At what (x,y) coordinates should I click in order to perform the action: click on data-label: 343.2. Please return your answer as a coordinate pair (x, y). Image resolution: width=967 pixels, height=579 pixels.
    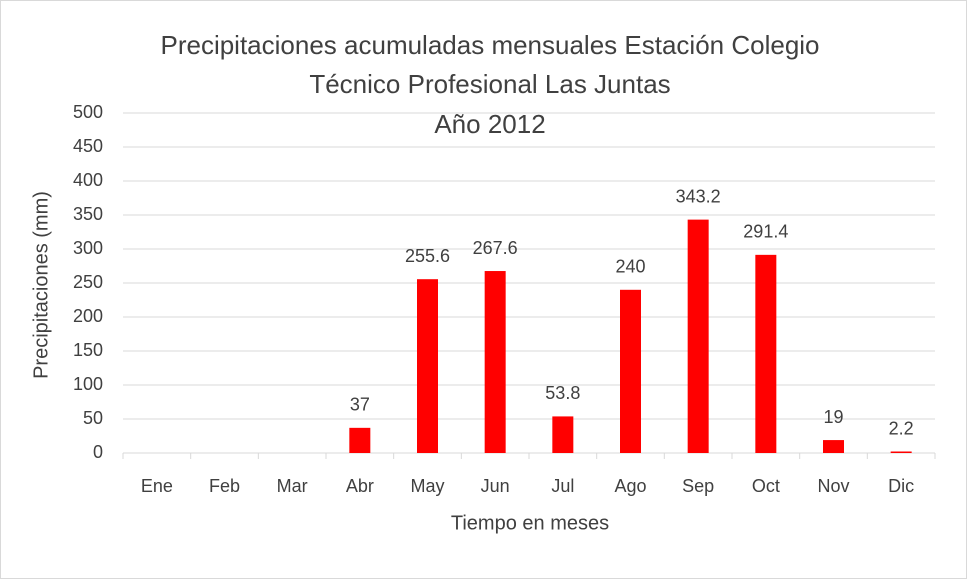
    Looking at the image, I should click on (698, 196).